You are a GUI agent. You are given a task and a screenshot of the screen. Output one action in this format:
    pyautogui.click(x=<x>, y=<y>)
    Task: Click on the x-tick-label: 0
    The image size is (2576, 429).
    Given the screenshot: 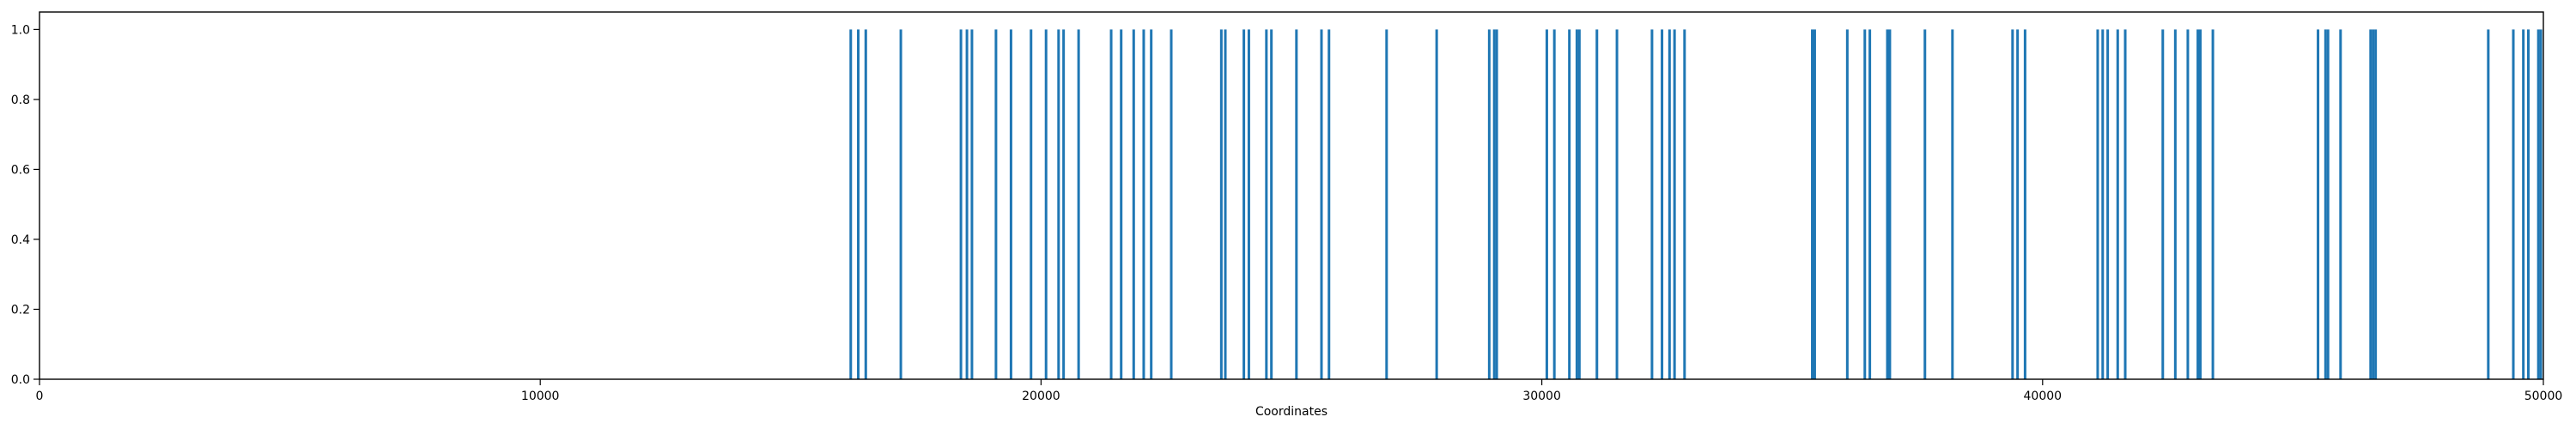 What is the action you would take?
    pyautogui.click(x=40, y=396)
    